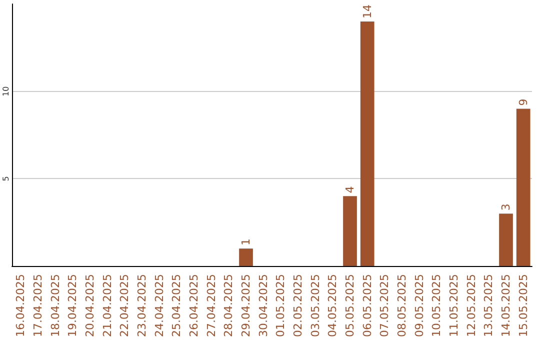  Describe the element at coordinates (350, 306) in the screenshot. I see `x-tick-label: 05.05.2025` at that location.